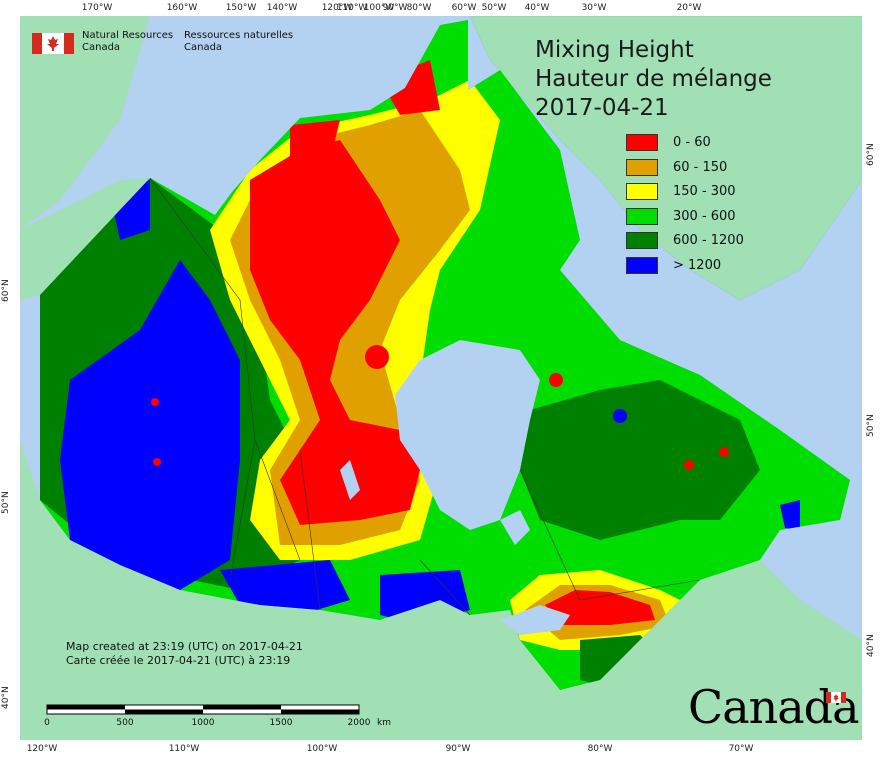  I want to click on tick-top-1: 160°W, so click(182, 8).